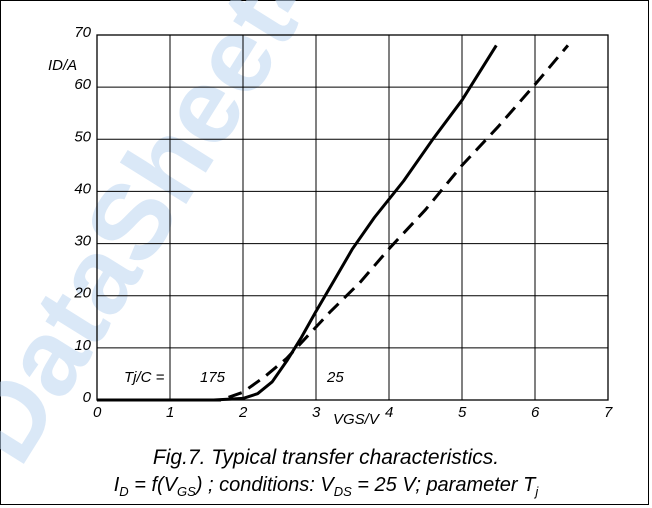 This screenshot has width=652, height=508. Describe the element at coordinates (608, 412) in the screenshot. I see `x-tick-label: 7` at that location.